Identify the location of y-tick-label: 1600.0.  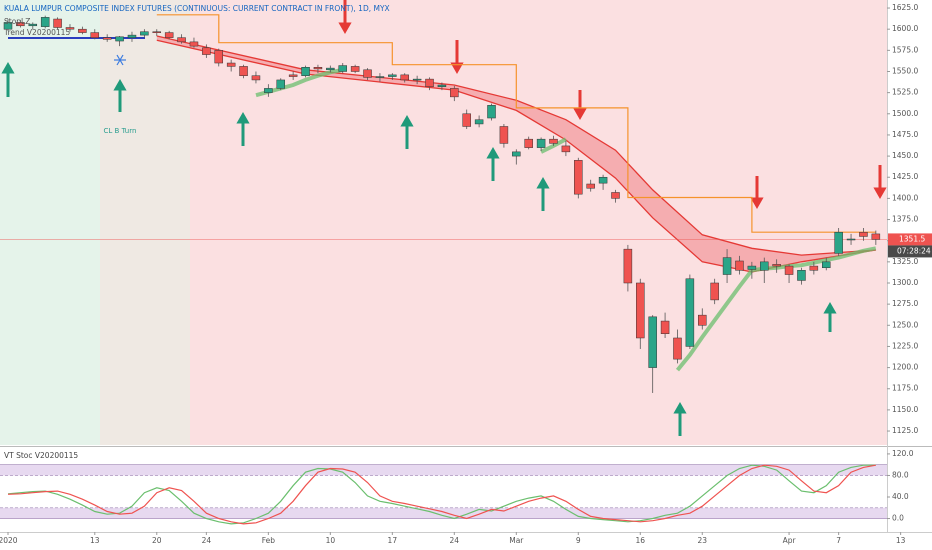
(905, 28).